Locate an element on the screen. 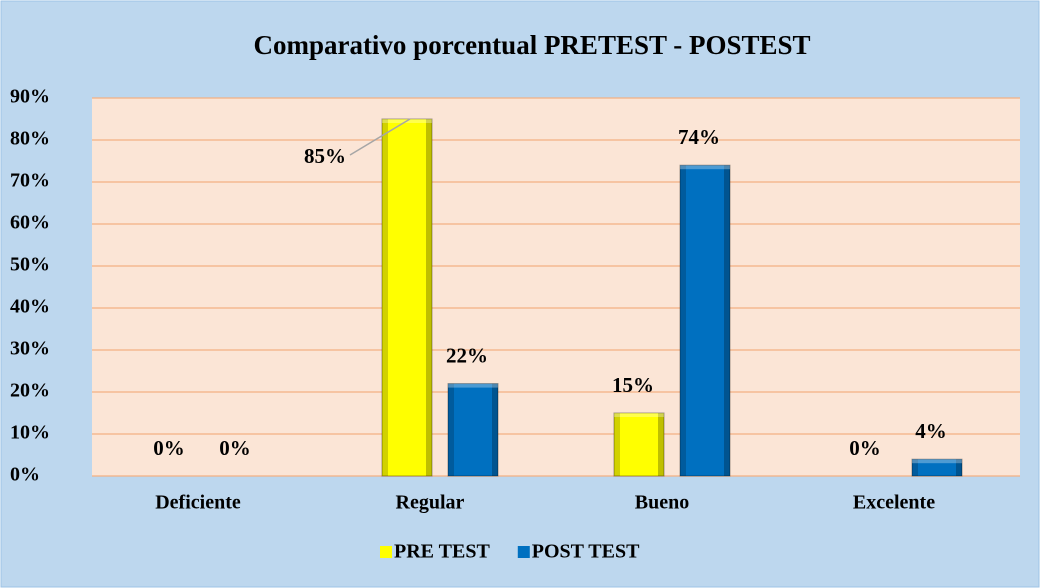 The image size is (1040, 588). x-tick-label: Excelente is located at coordinates (894, 503).